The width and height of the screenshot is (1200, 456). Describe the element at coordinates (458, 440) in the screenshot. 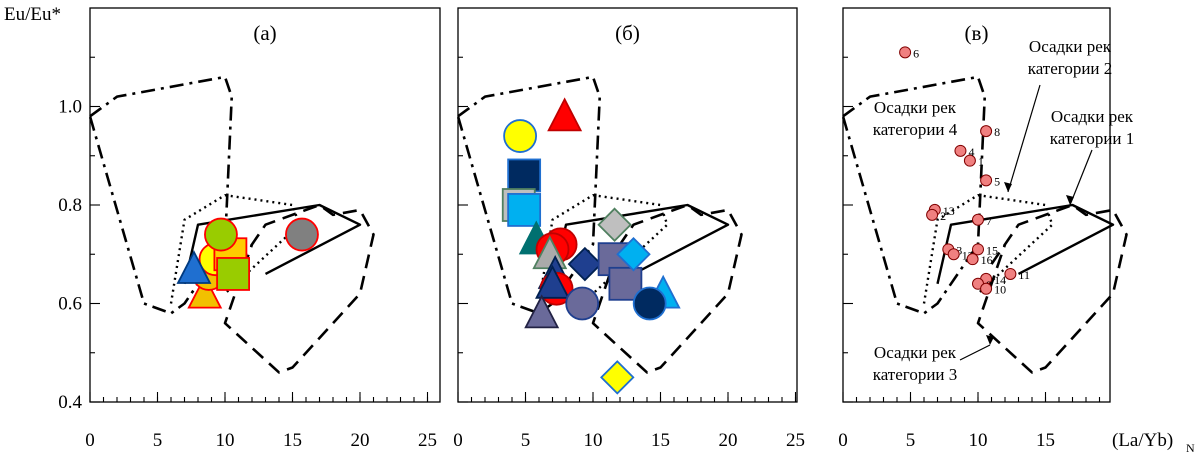

I see `x-tick-label-1-0: 0` at that location.